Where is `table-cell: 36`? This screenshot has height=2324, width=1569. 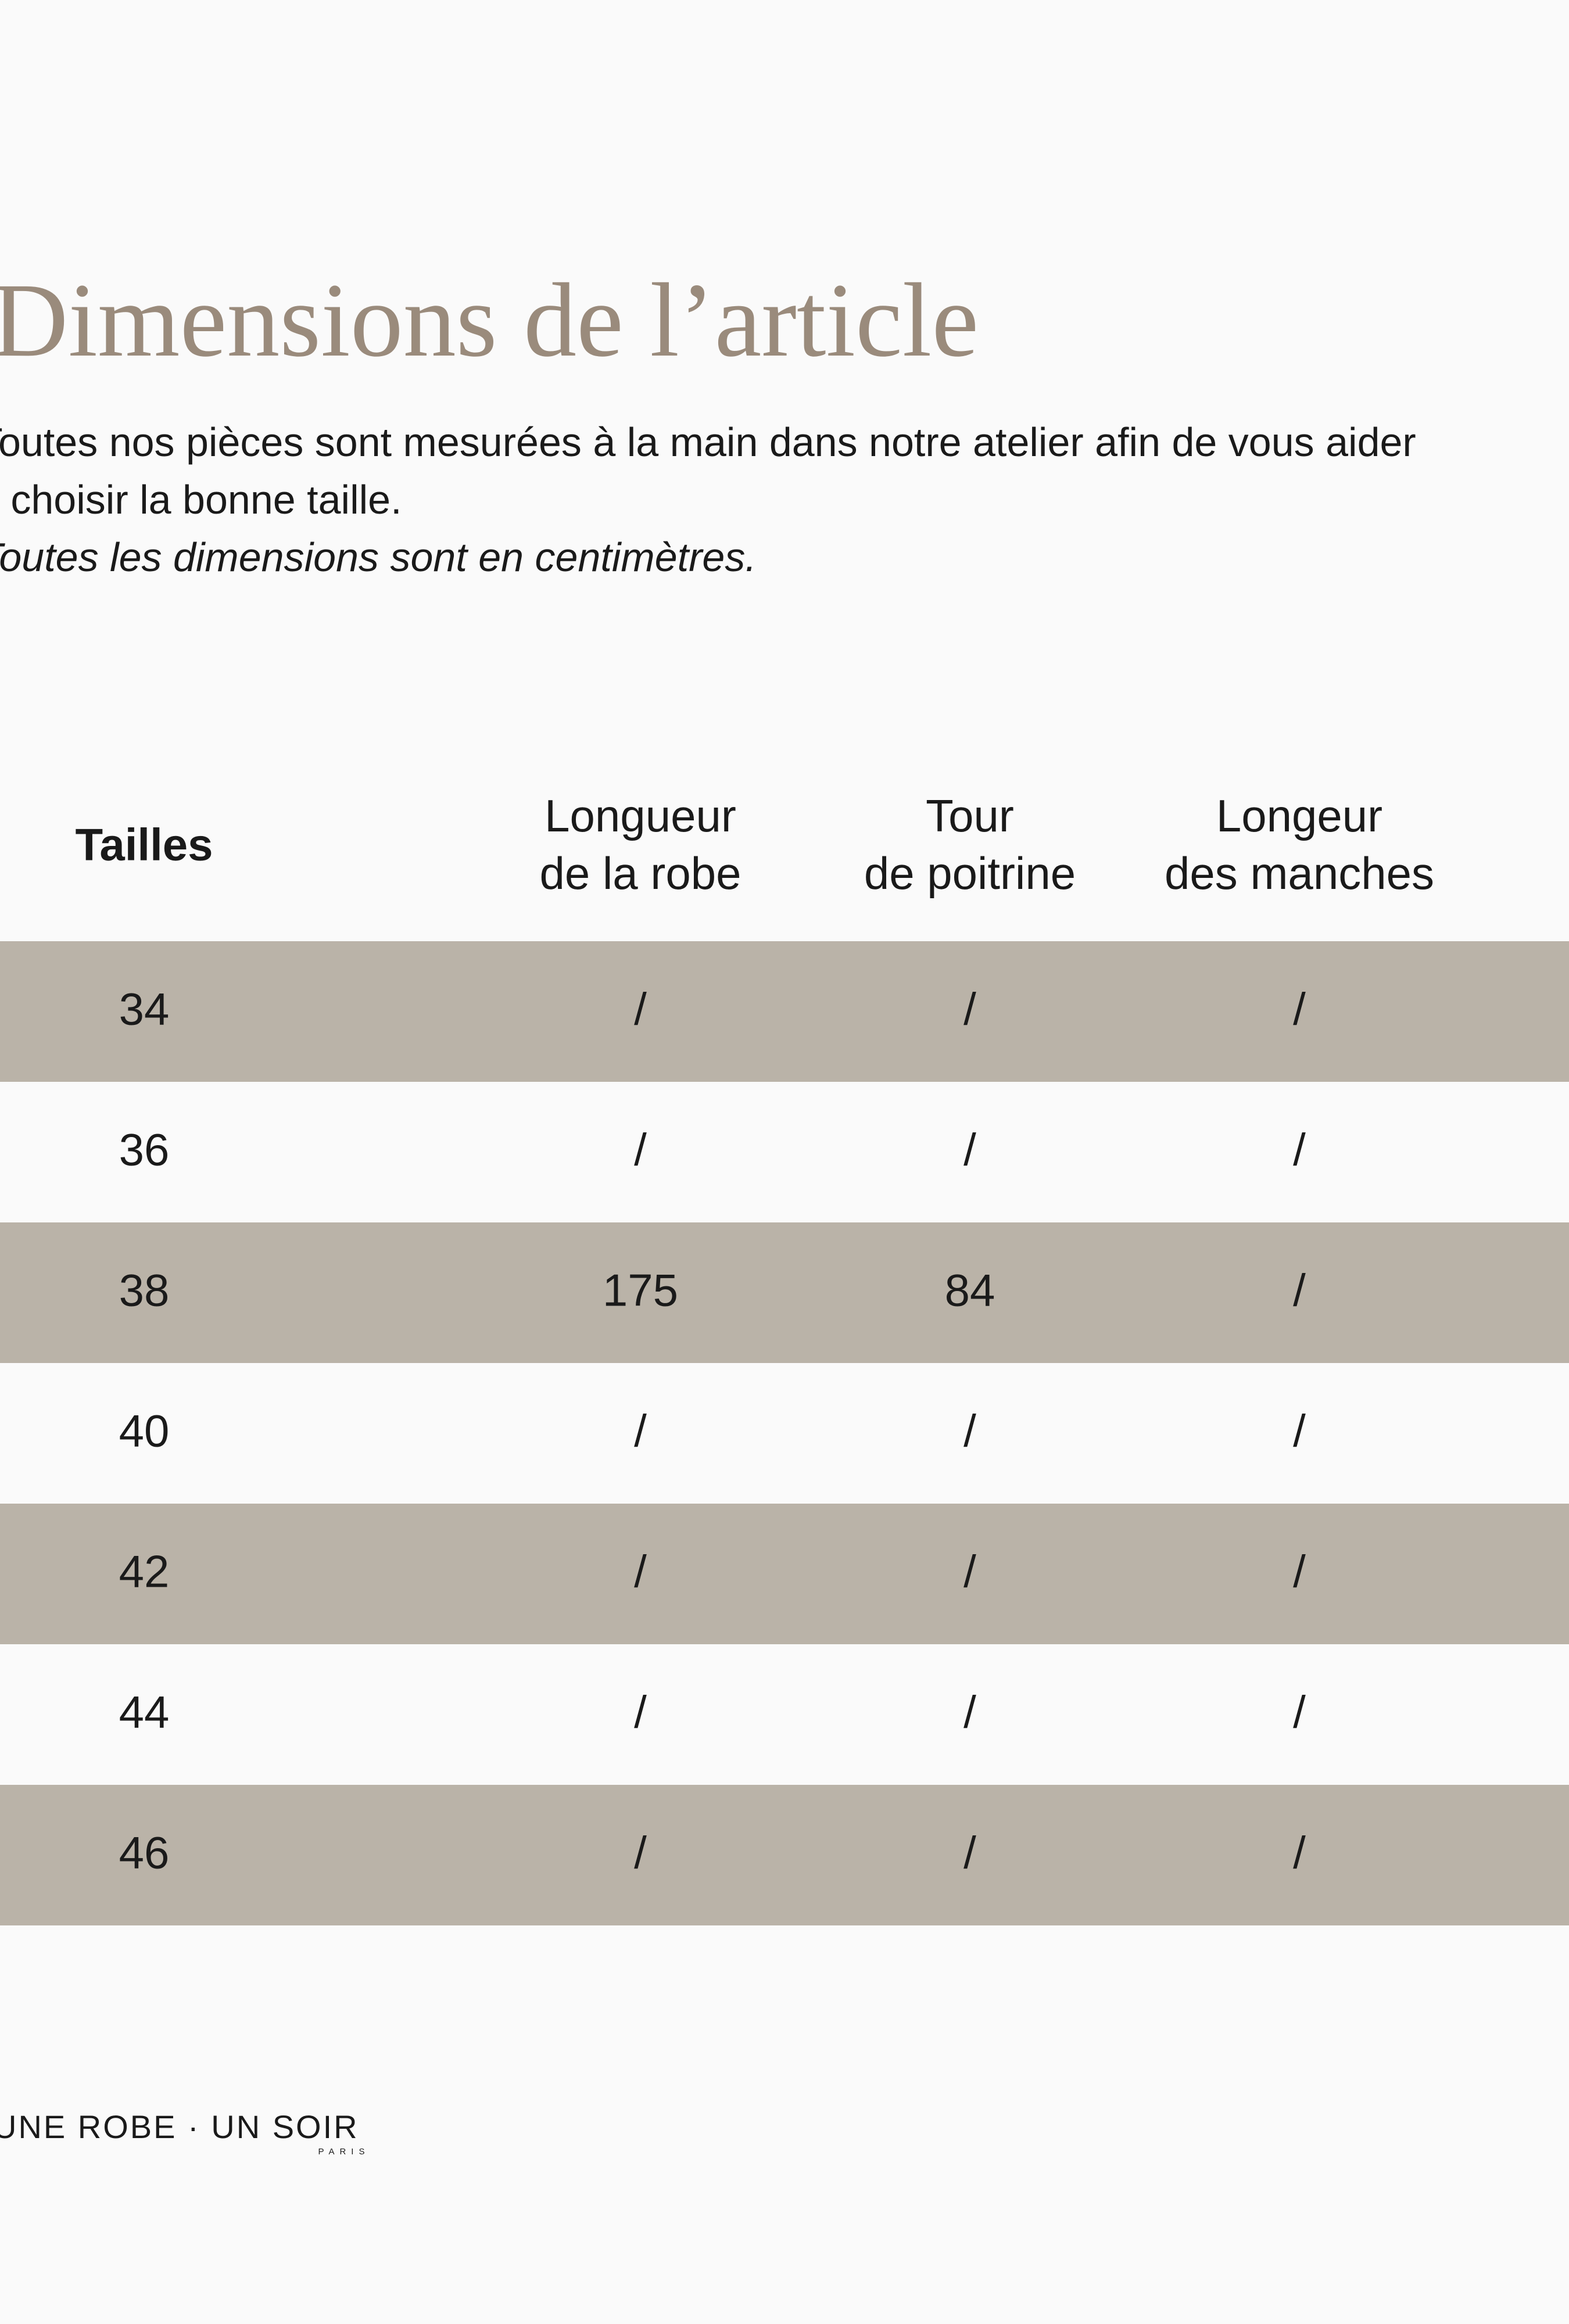 table-cell: 36 is located at coordinates (144, 1149).